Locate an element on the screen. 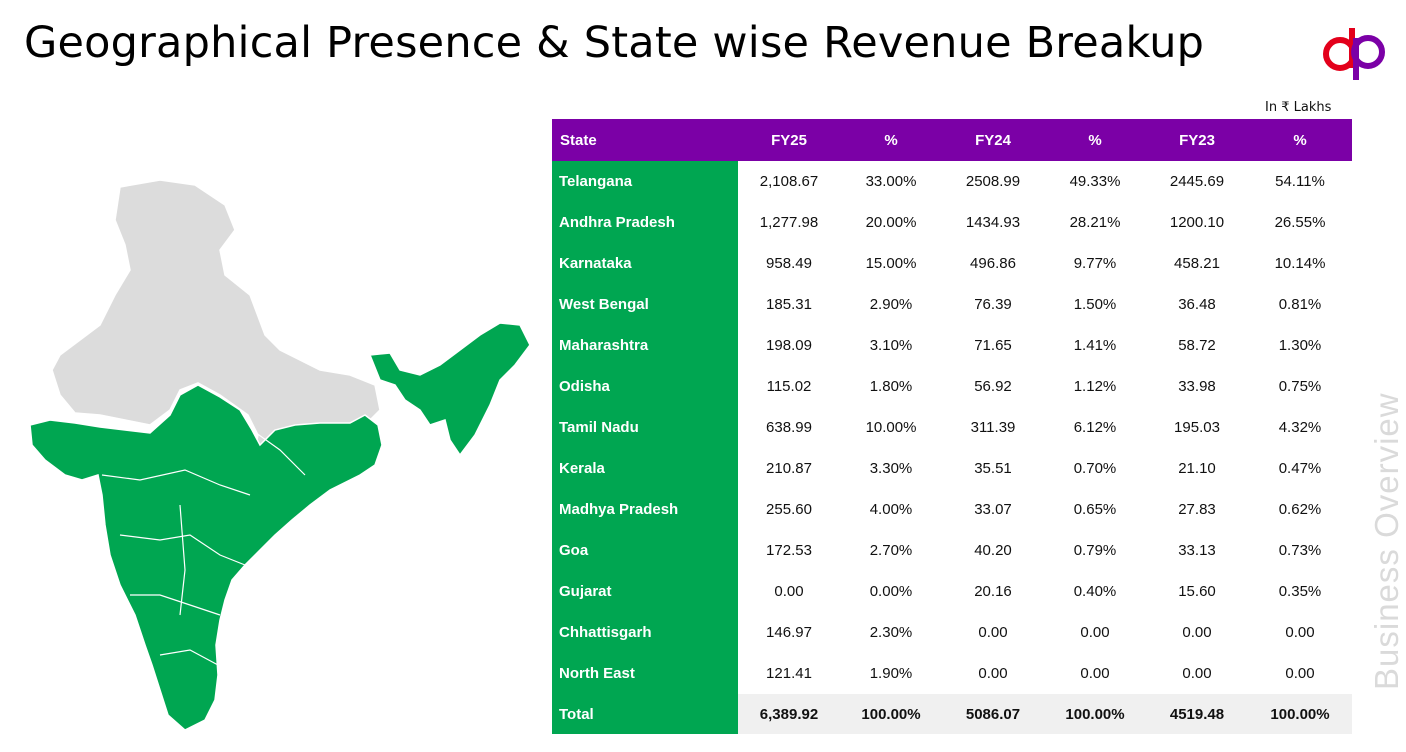  fy25-cell: 958.49 is located at coordinates (789, 263).